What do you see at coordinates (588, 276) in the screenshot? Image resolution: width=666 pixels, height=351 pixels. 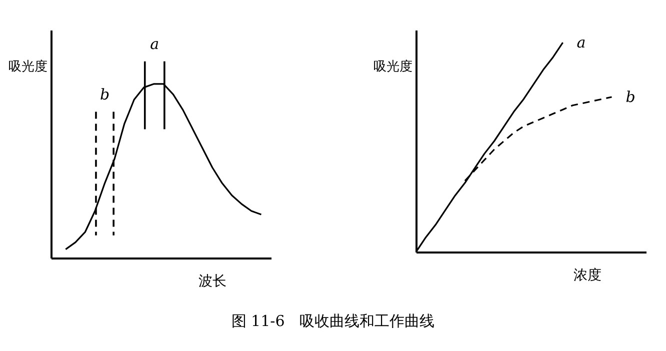 I see `x-axis-title: 浓度` at bounding box center [588, 276].